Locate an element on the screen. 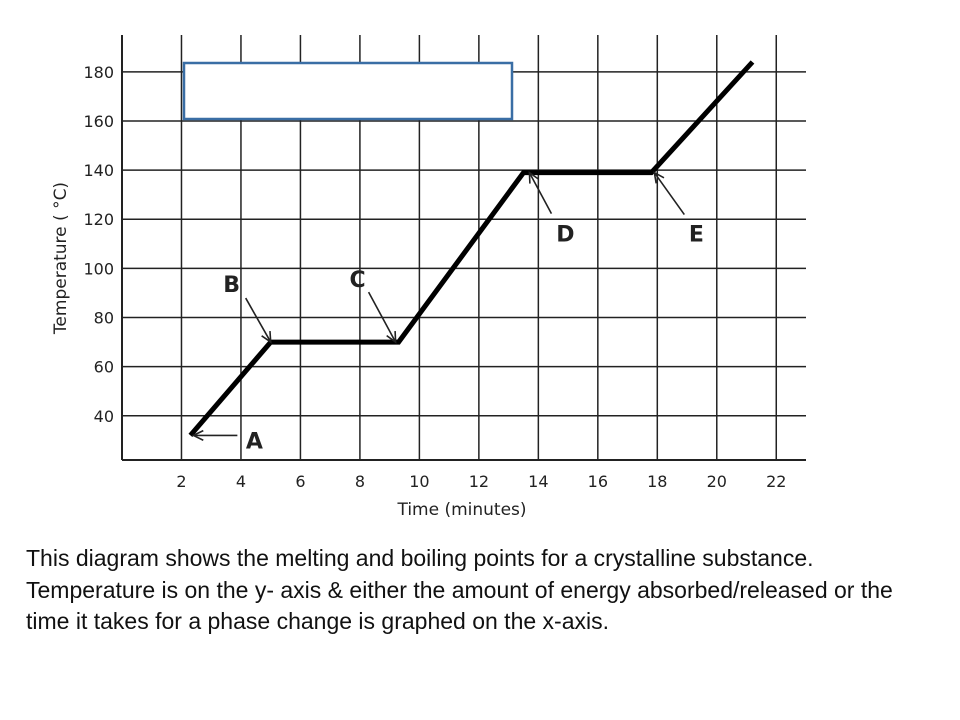 Image resolution: width=960 pixels, height=720 pixels. annotation-arrowhead-a is located at coordinates (197, 435).